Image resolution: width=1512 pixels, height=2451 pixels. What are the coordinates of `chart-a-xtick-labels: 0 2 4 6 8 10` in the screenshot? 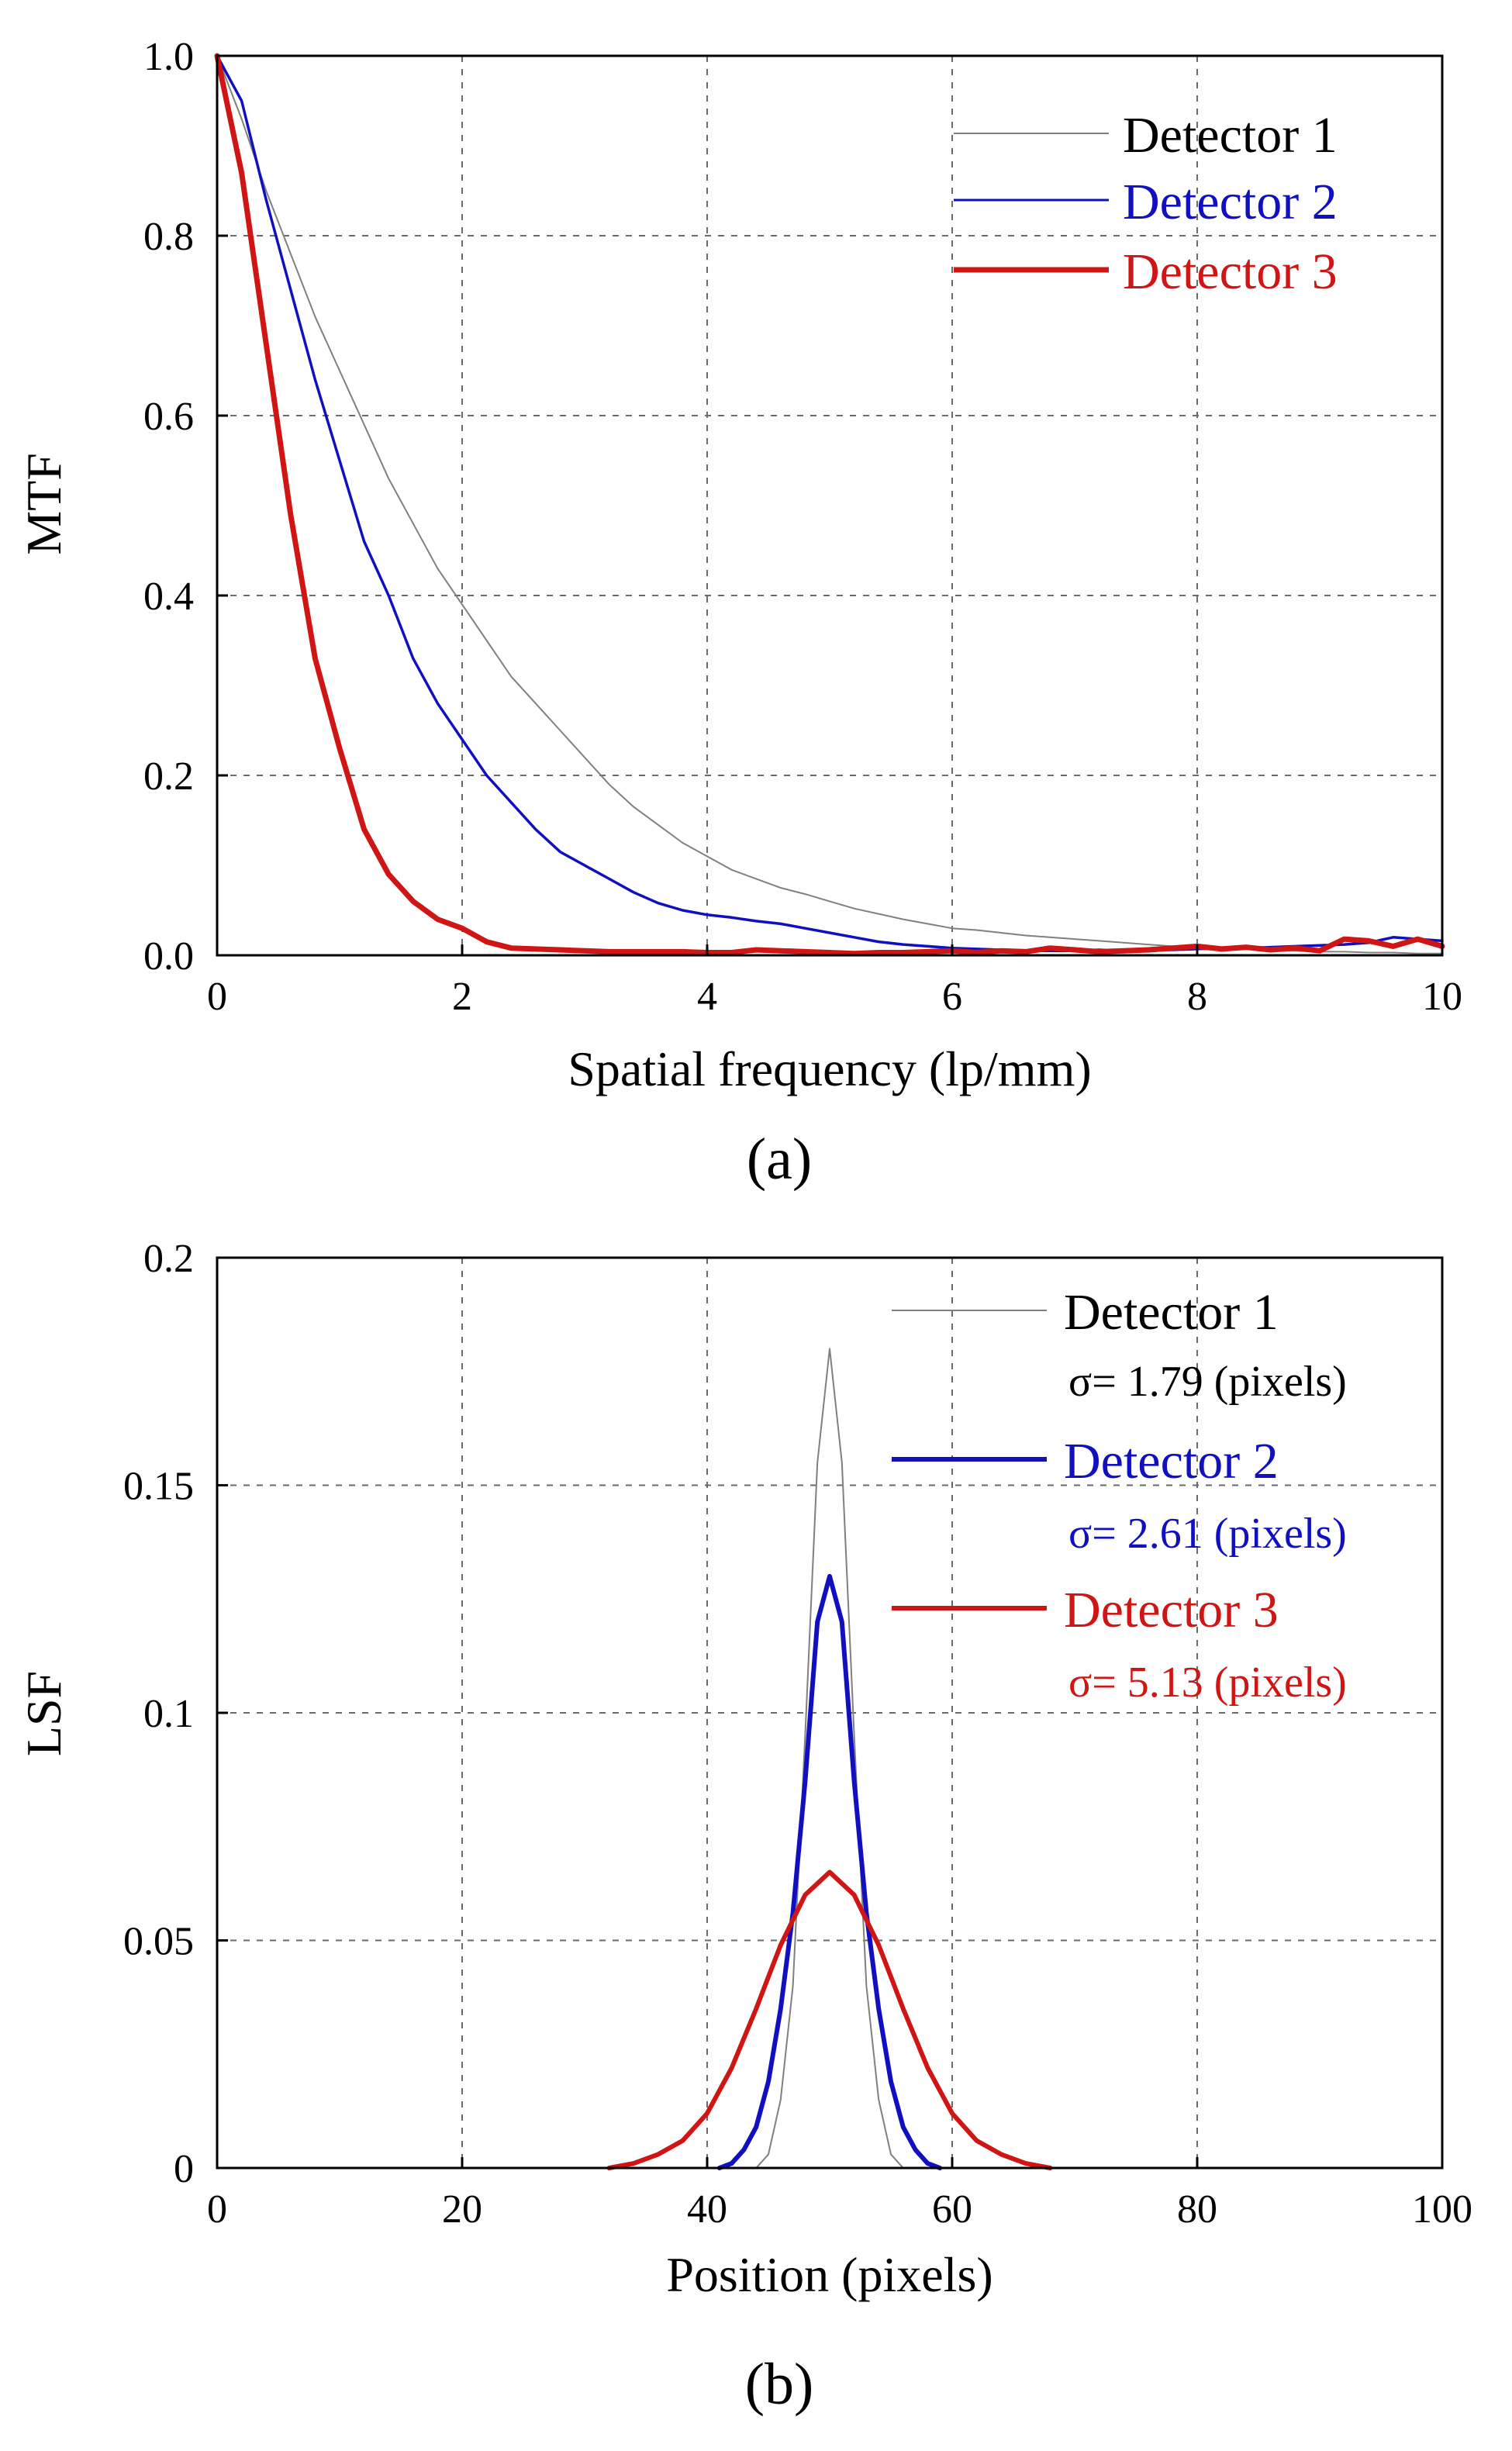 It's located at (835, 997).